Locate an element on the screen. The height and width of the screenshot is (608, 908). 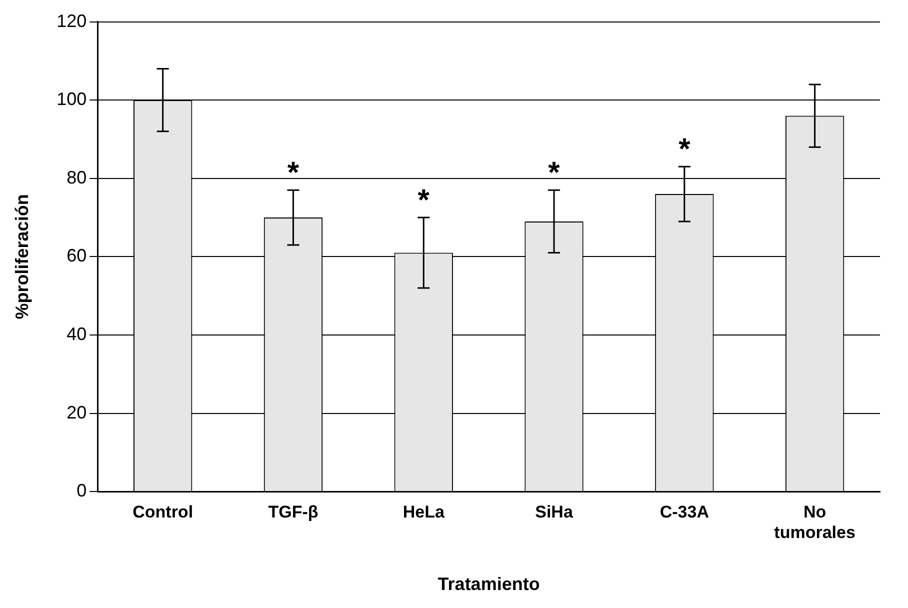
y-tick-label: 100 is located at coordinates (71, 99).